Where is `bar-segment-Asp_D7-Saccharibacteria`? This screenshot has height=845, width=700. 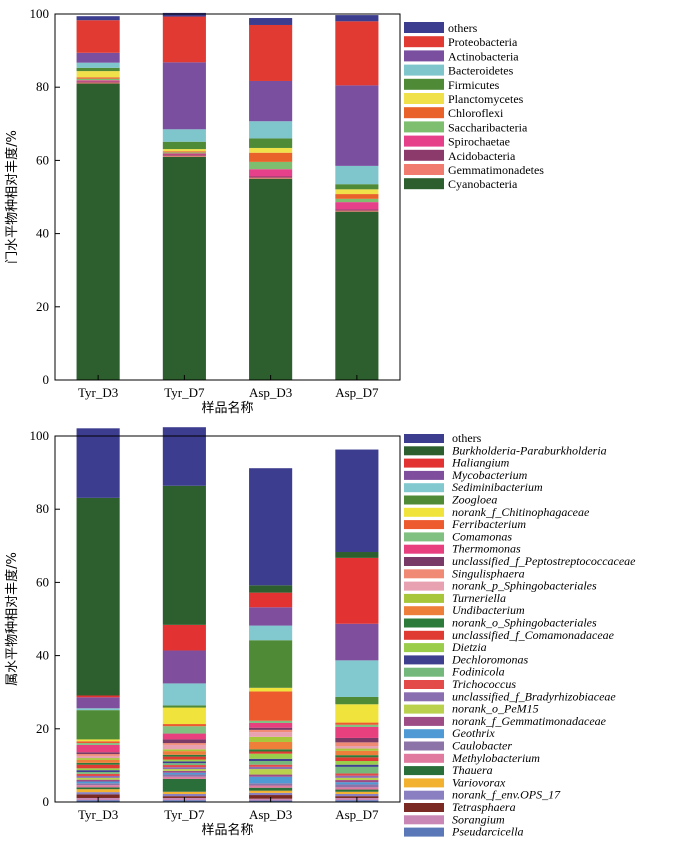
bar-segment-Asp_D7-Saccharibacteria is located at coordinates (357, 200).